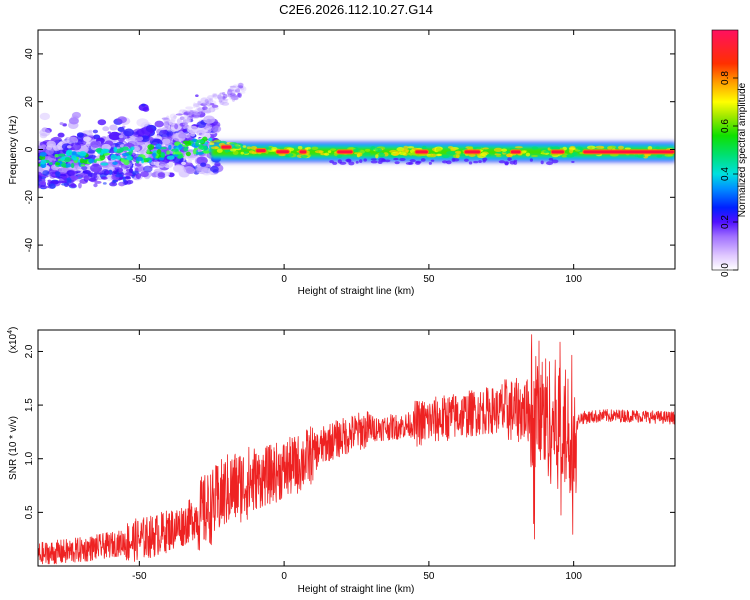 This screenshot has width=750, height=600. Describe the element at coordinates (742, 149) in the screenshot. I see `colorbar-label: Normalized spectral amplitude` at that location.